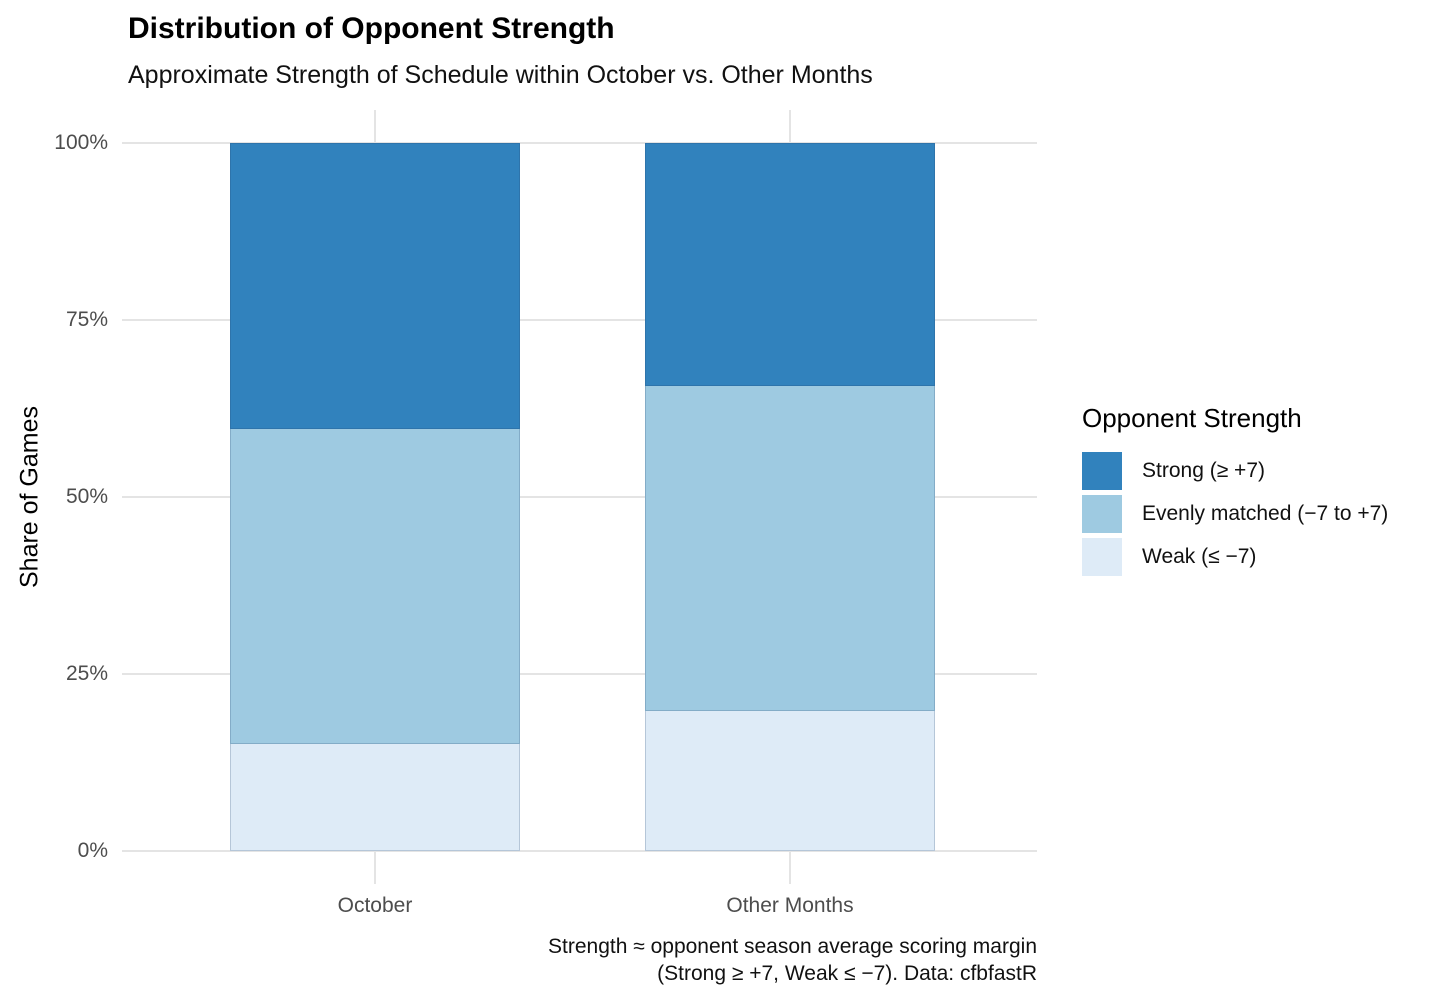 Image resolution: width=1456 pixels, height=1001 pixels. What do you see at coordinates (86, 496) in the screenshot?
I see `y-tick-label: 50%` at bounding box center [86, 496].